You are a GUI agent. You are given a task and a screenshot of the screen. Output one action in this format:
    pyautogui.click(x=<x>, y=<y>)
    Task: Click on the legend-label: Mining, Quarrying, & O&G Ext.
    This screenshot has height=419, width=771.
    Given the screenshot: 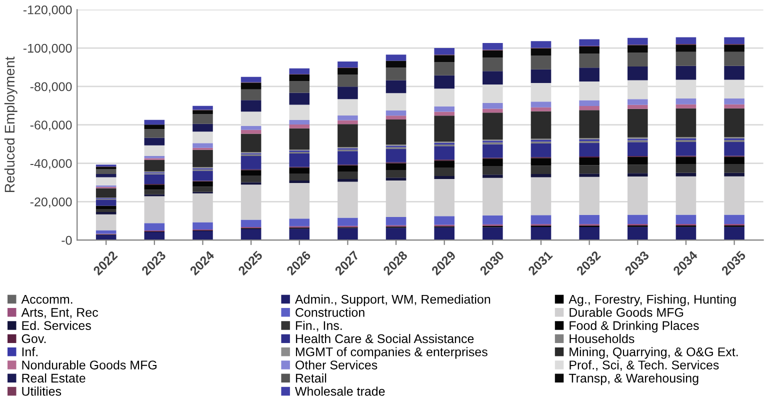 What is the action you would take?
    pyautogui.click(x=654, y=353)
    